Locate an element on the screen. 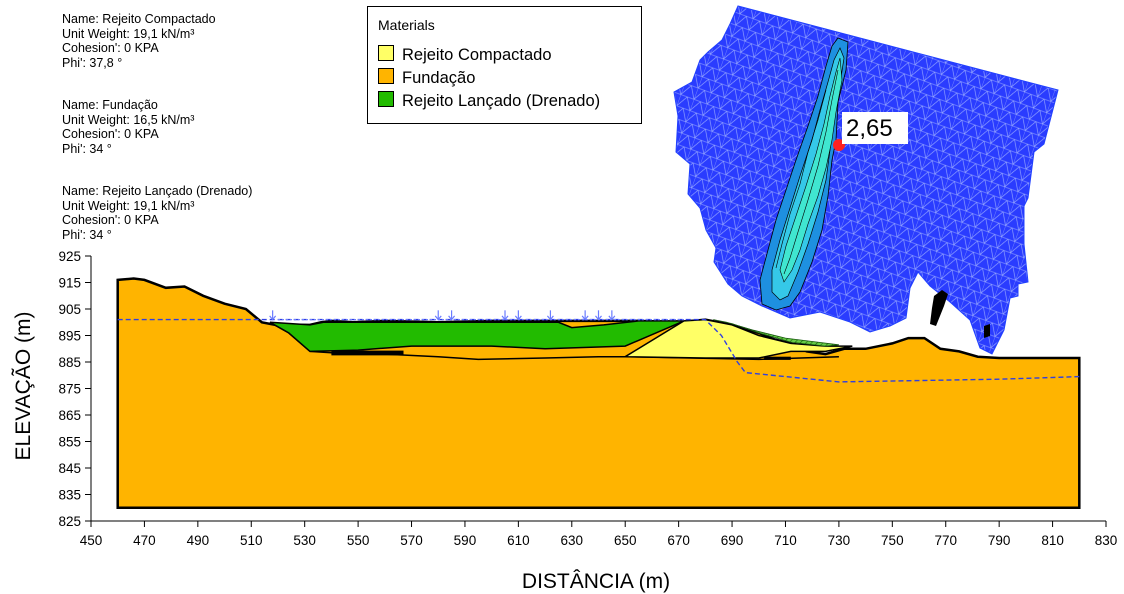 Image resolution: width=1124 pixels, height=594 pixels. x-axis-label: DISTÂNCIA (m) is located at coordinates (596, 581).